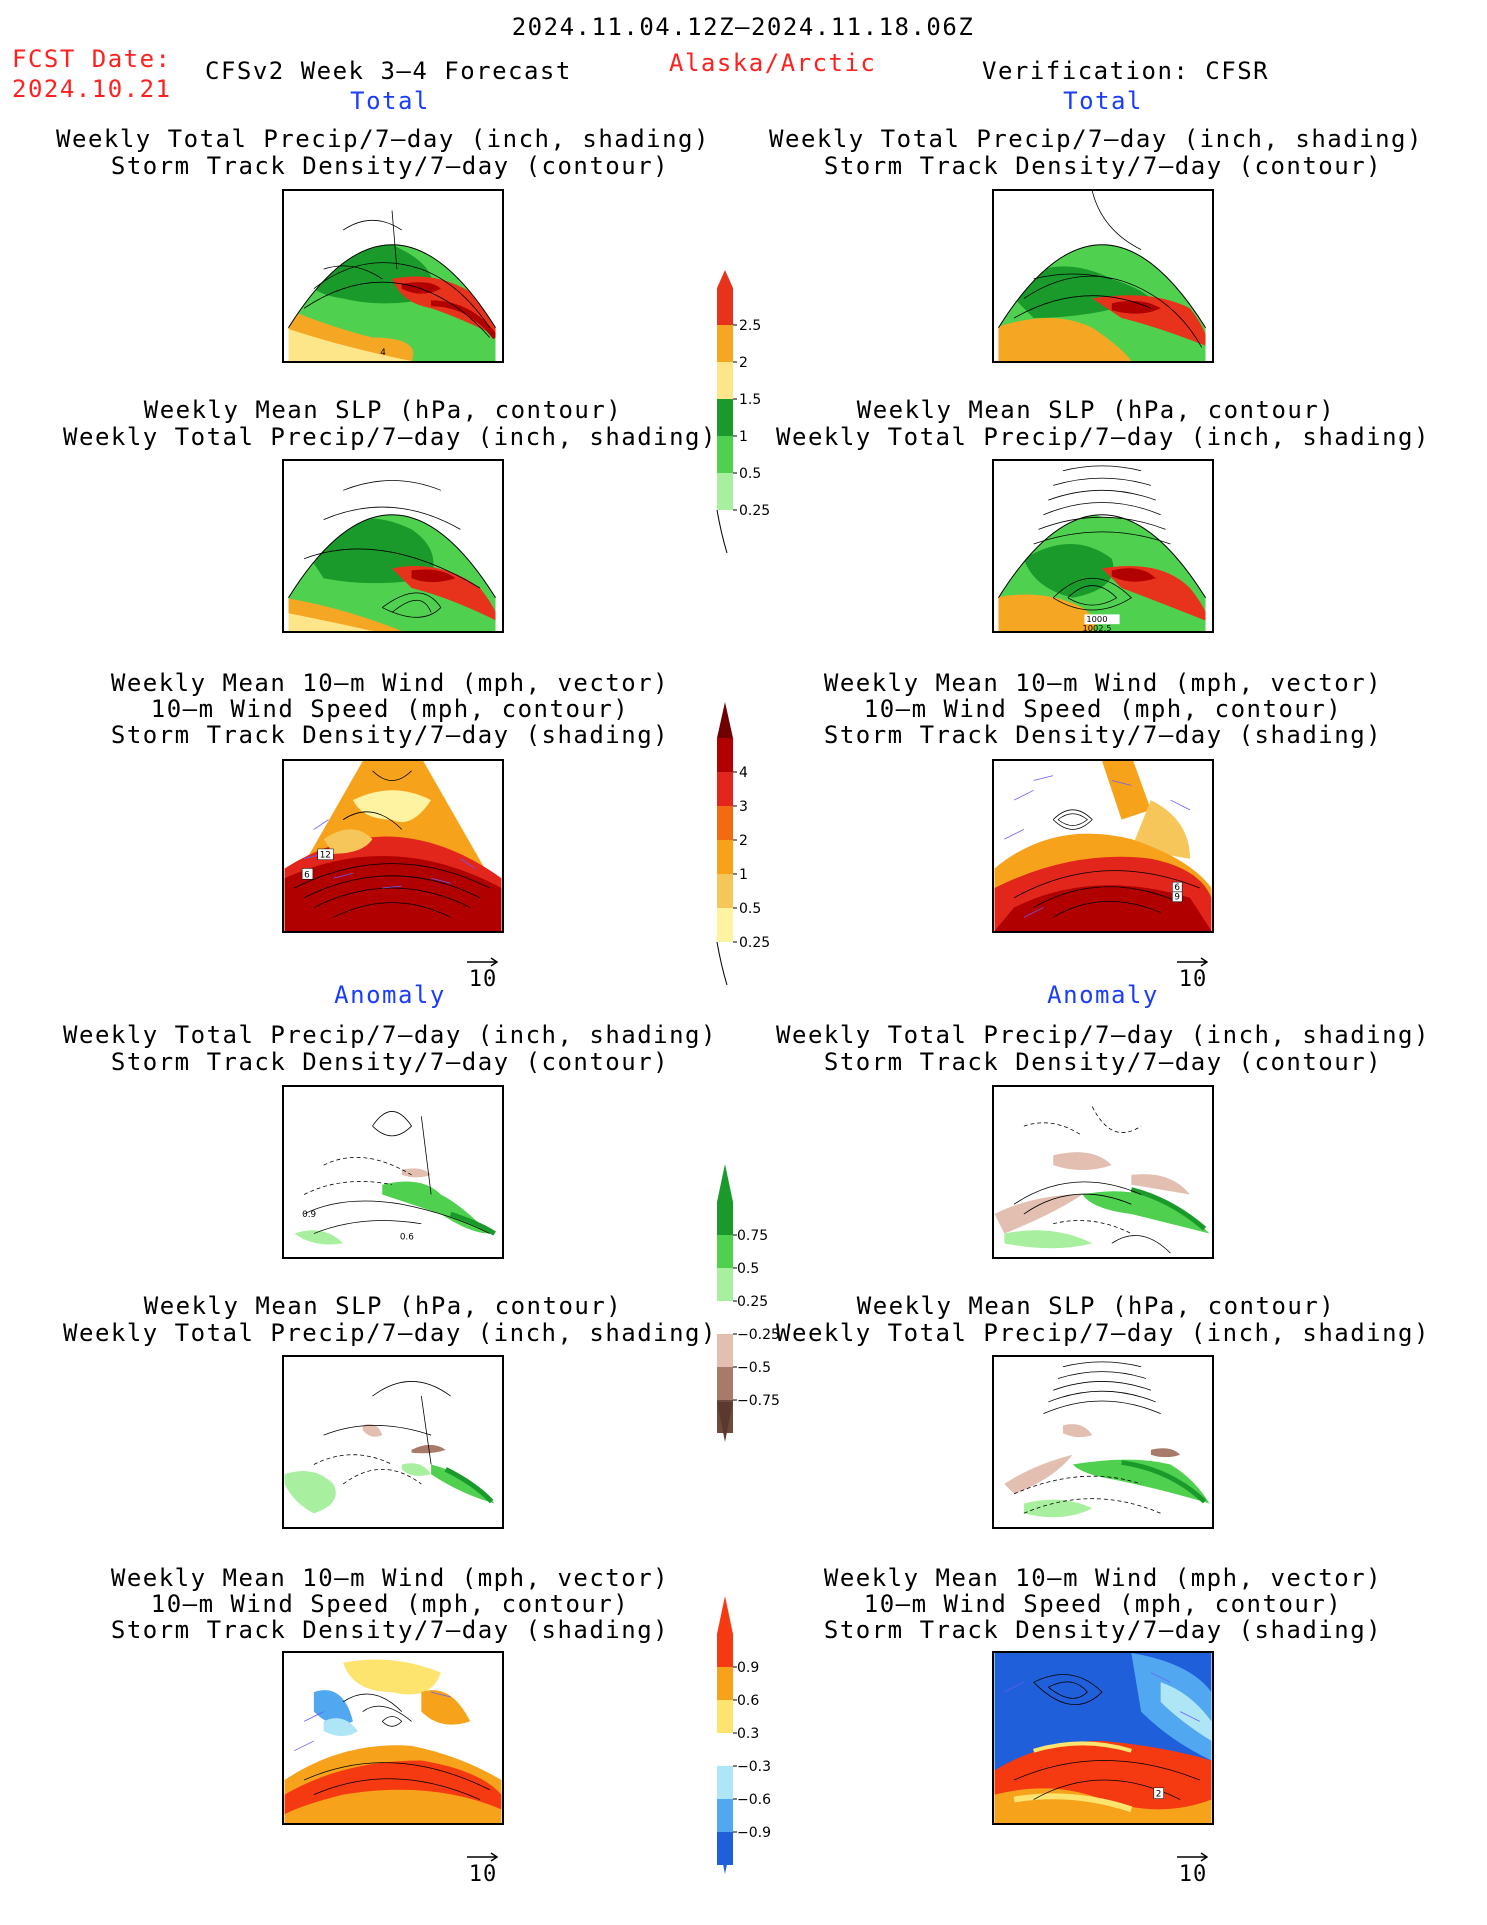 The height and width of the screenshot is (1925, 1487). What do you see at coordinates (390, 101) in the screenshot?
I see `section-total-left: Total` at bounding box center [390, 101].